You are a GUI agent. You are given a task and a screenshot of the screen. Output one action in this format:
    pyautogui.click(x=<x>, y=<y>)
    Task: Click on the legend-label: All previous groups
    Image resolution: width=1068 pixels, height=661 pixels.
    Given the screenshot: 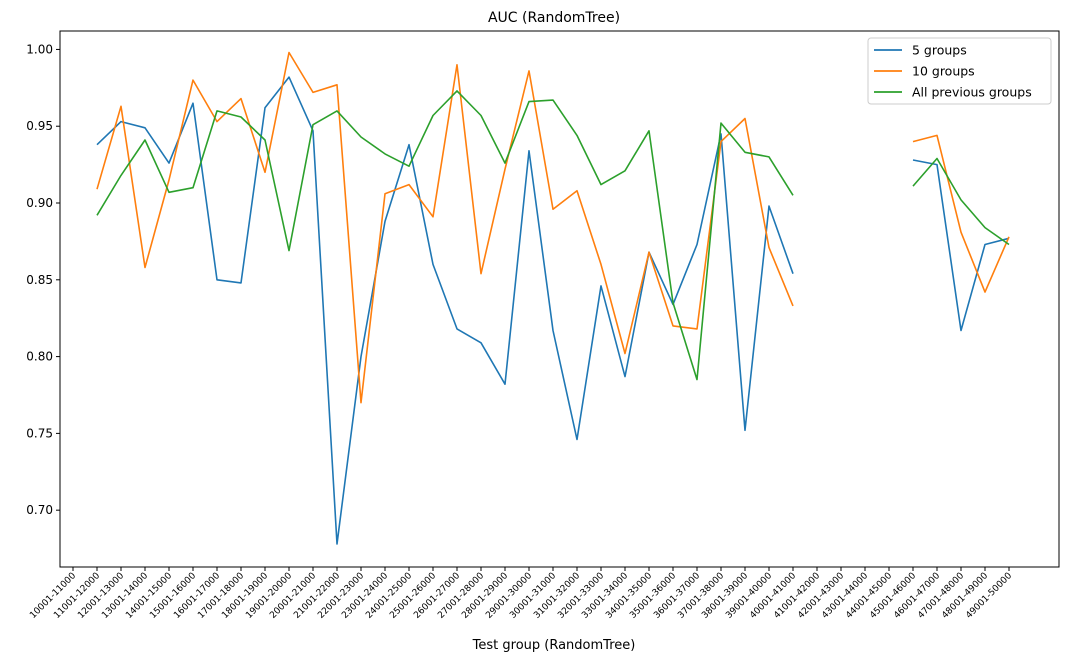 What is the action you would take?
    pyautogui.click(x=972, y=92)
    